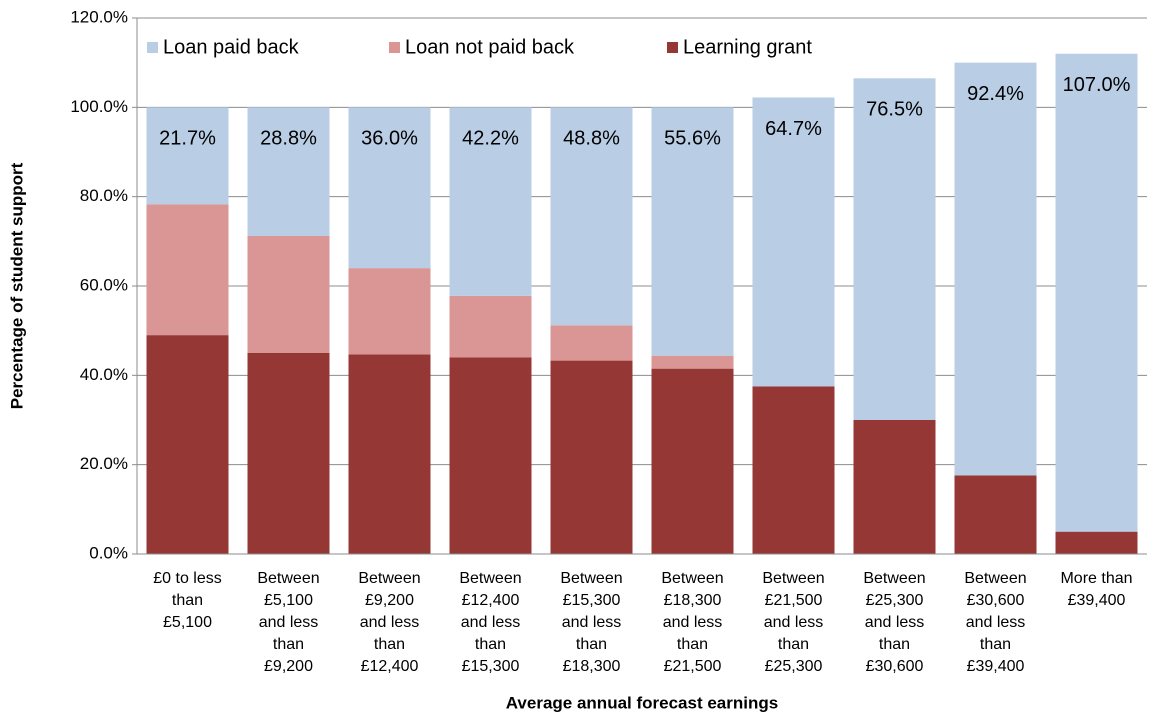  Describe the element at coordinates (288, 139) in the screenshot. I see `data-label: 28.8%` at that location.